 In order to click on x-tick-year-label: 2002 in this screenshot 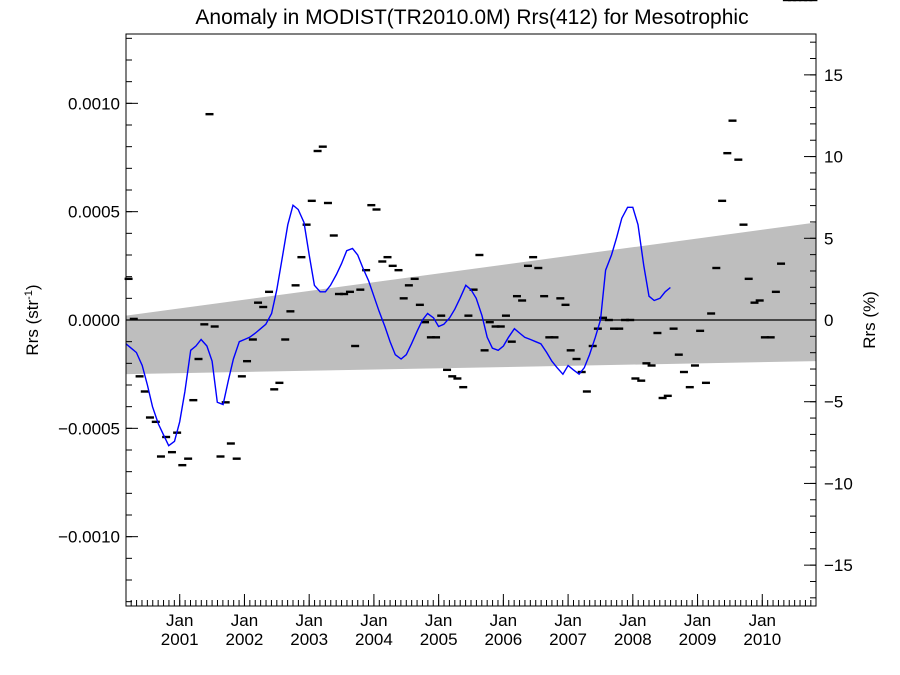, I will do `click(245, 639)`.